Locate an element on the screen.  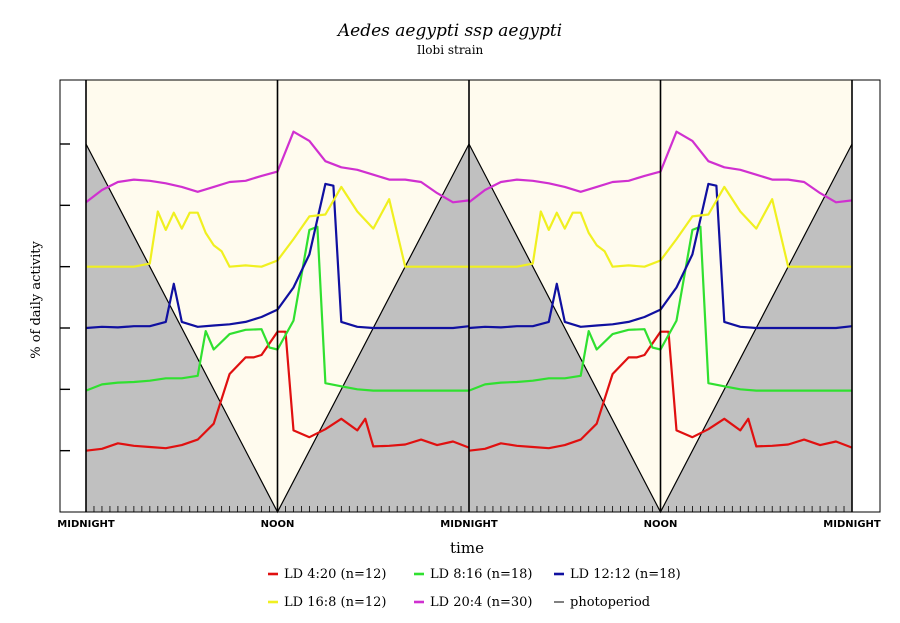
chart-subtitle: Ilobi strain is located at coordinates (450, 50).